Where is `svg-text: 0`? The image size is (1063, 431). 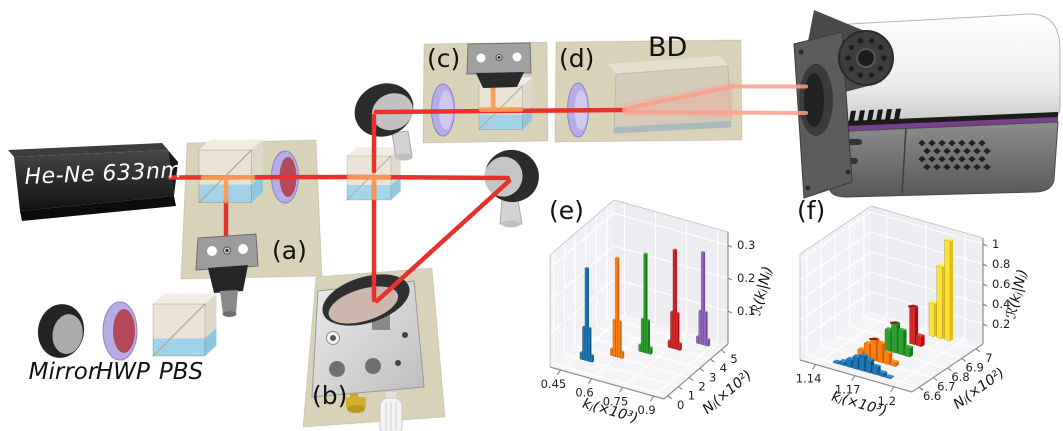
svg-text: 0 is located at coordinates (680, 405).